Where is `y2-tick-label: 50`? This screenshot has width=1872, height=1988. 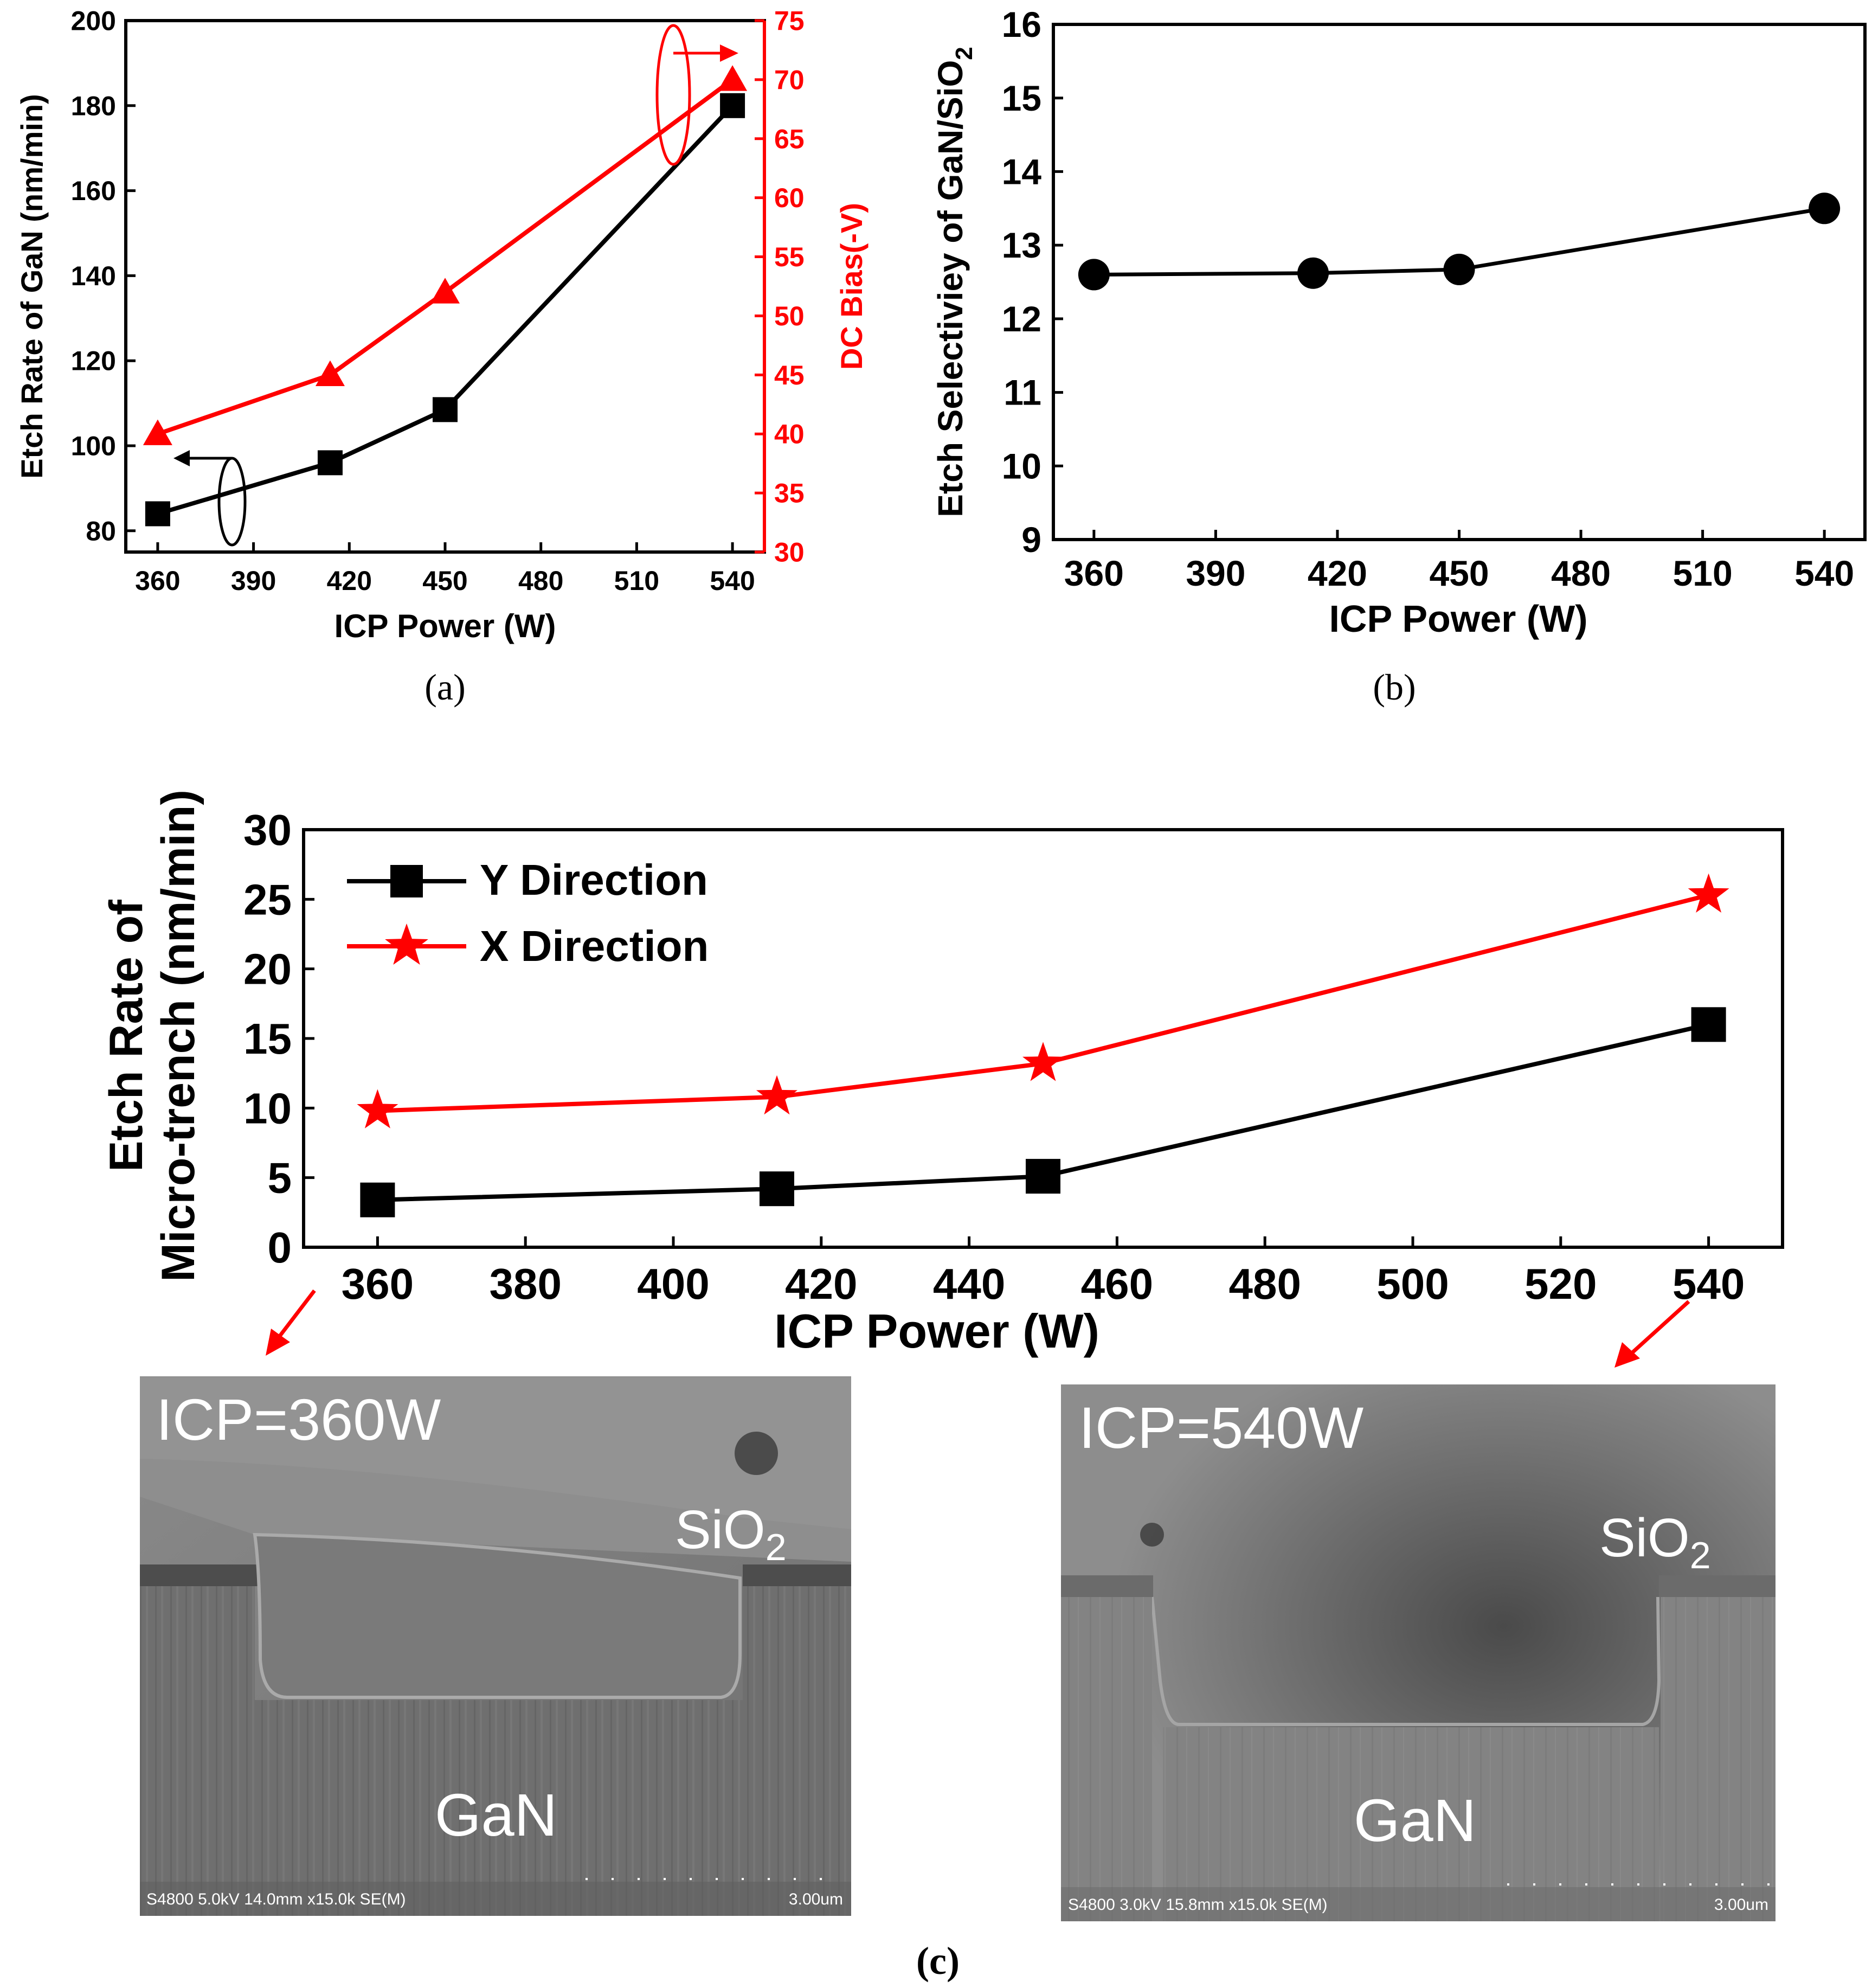 y2-tick-label: 50 is located at coordinates (789, 316).